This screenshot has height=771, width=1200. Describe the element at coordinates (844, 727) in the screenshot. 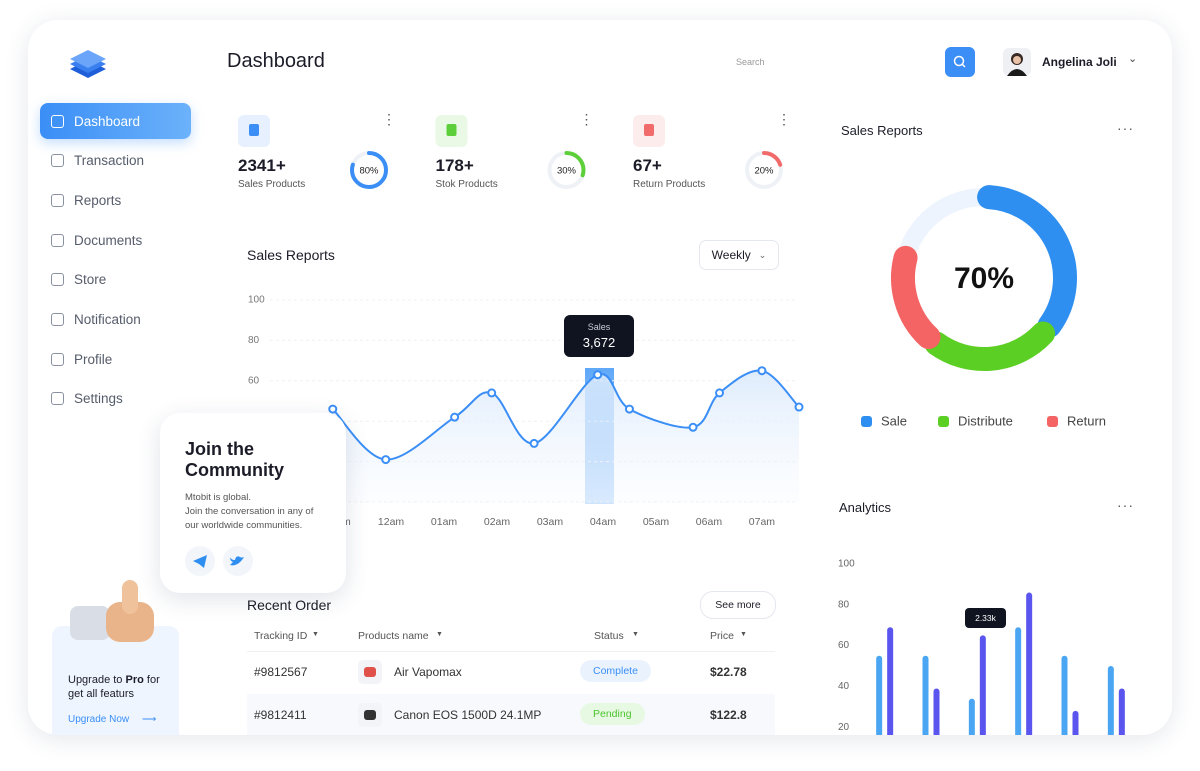

I see `y-tick-label: 20` at that location.